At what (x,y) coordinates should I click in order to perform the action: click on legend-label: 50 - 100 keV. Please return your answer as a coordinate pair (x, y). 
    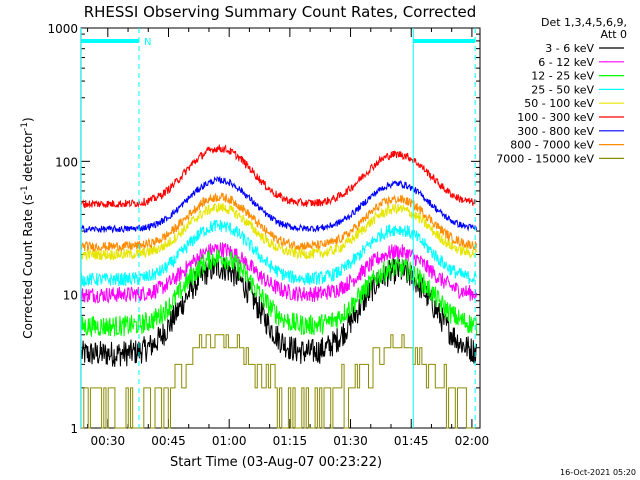
    Looking at the image, I should click on (559, 103).